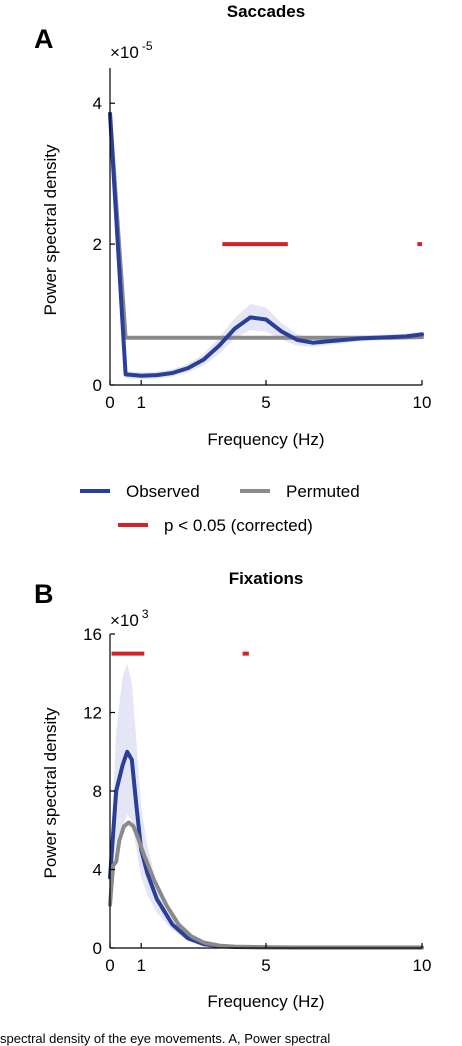 The width and height of the screenshot is (462, 1046). What do you see at coordinates (266, 578) in the screenshot?
I see `panel-b-title: Fixations` at bounding box center [266, 578].